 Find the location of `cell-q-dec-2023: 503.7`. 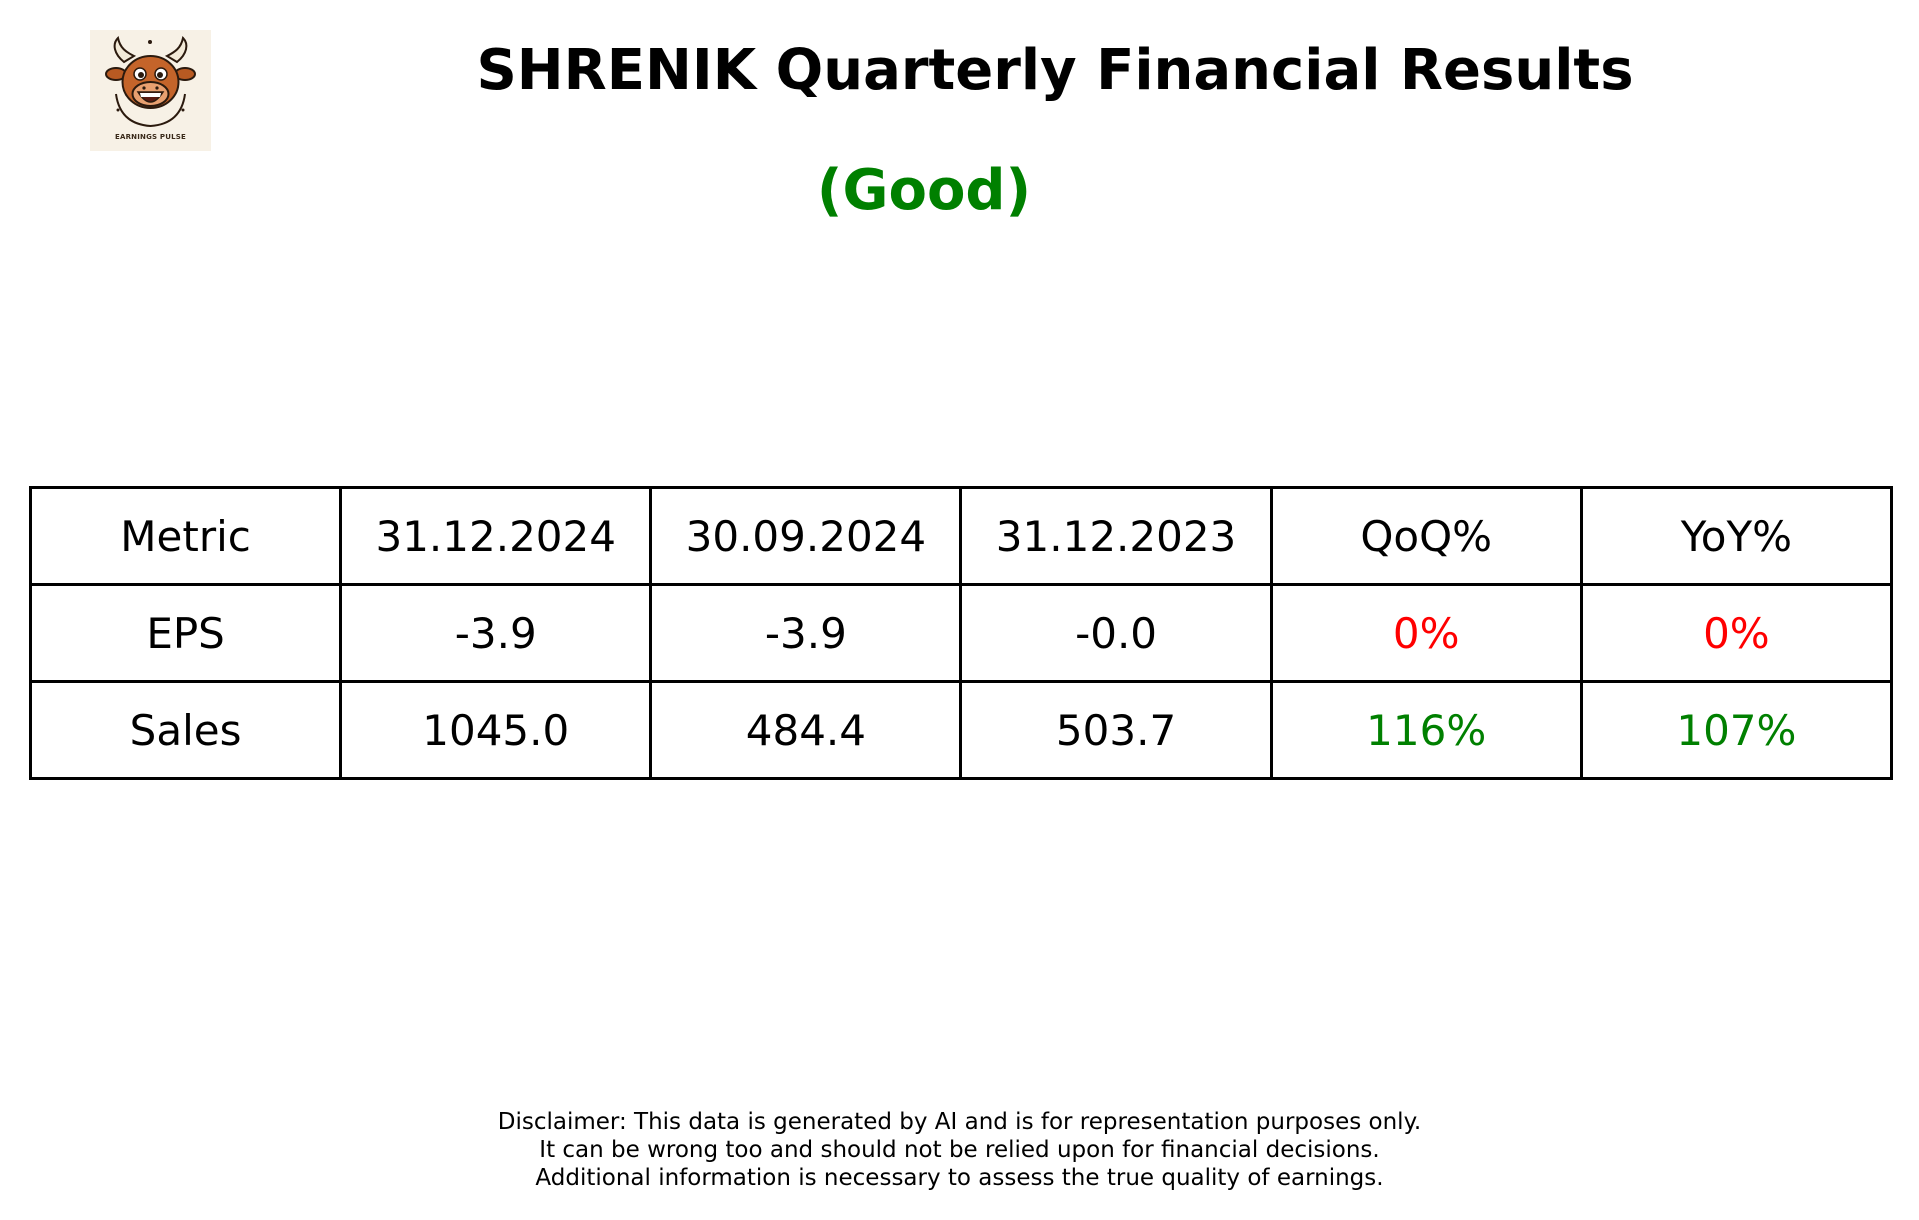

cell-q-dec-2023: 503.7 is located at coordinates (1116, 730).